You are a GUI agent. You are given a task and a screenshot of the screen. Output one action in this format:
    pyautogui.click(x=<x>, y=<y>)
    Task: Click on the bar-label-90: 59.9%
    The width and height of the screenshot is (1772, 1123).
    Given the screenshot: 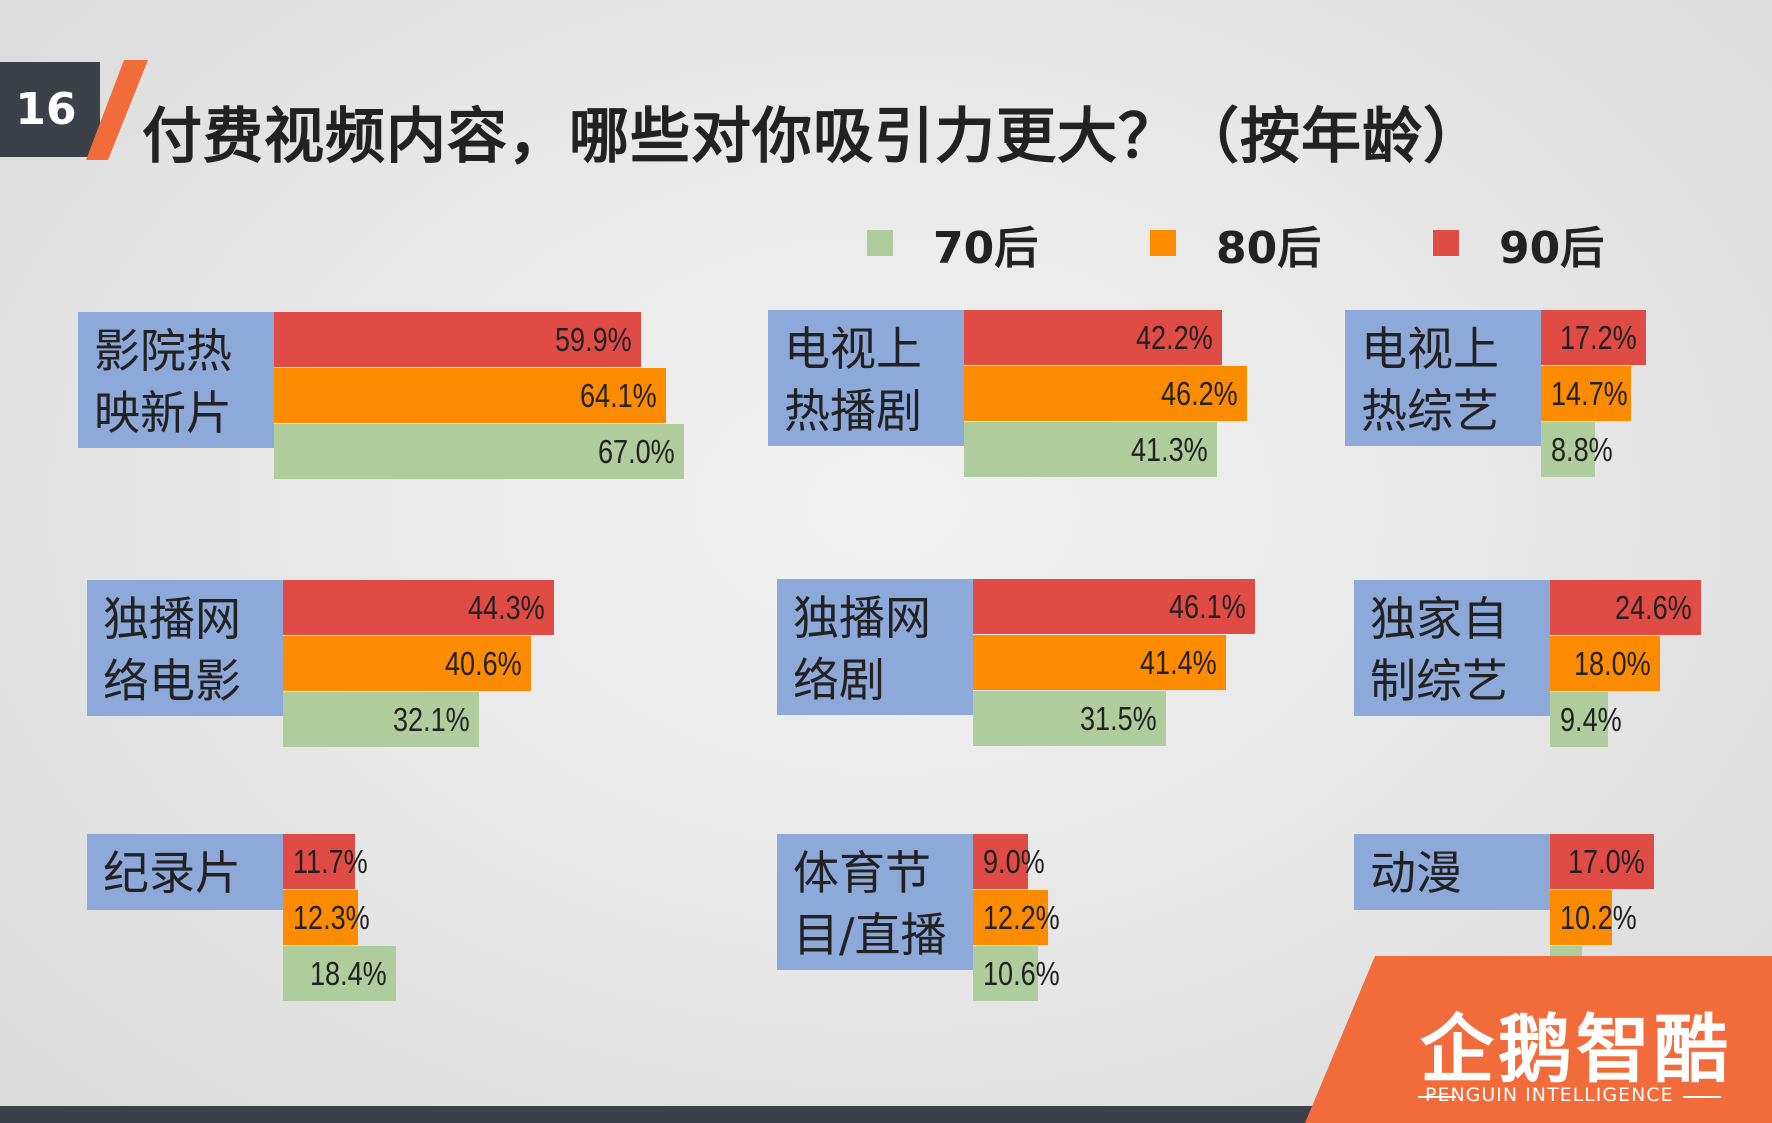 What is the action you would take?
    pyautogui.click(x=593, y=339)
    